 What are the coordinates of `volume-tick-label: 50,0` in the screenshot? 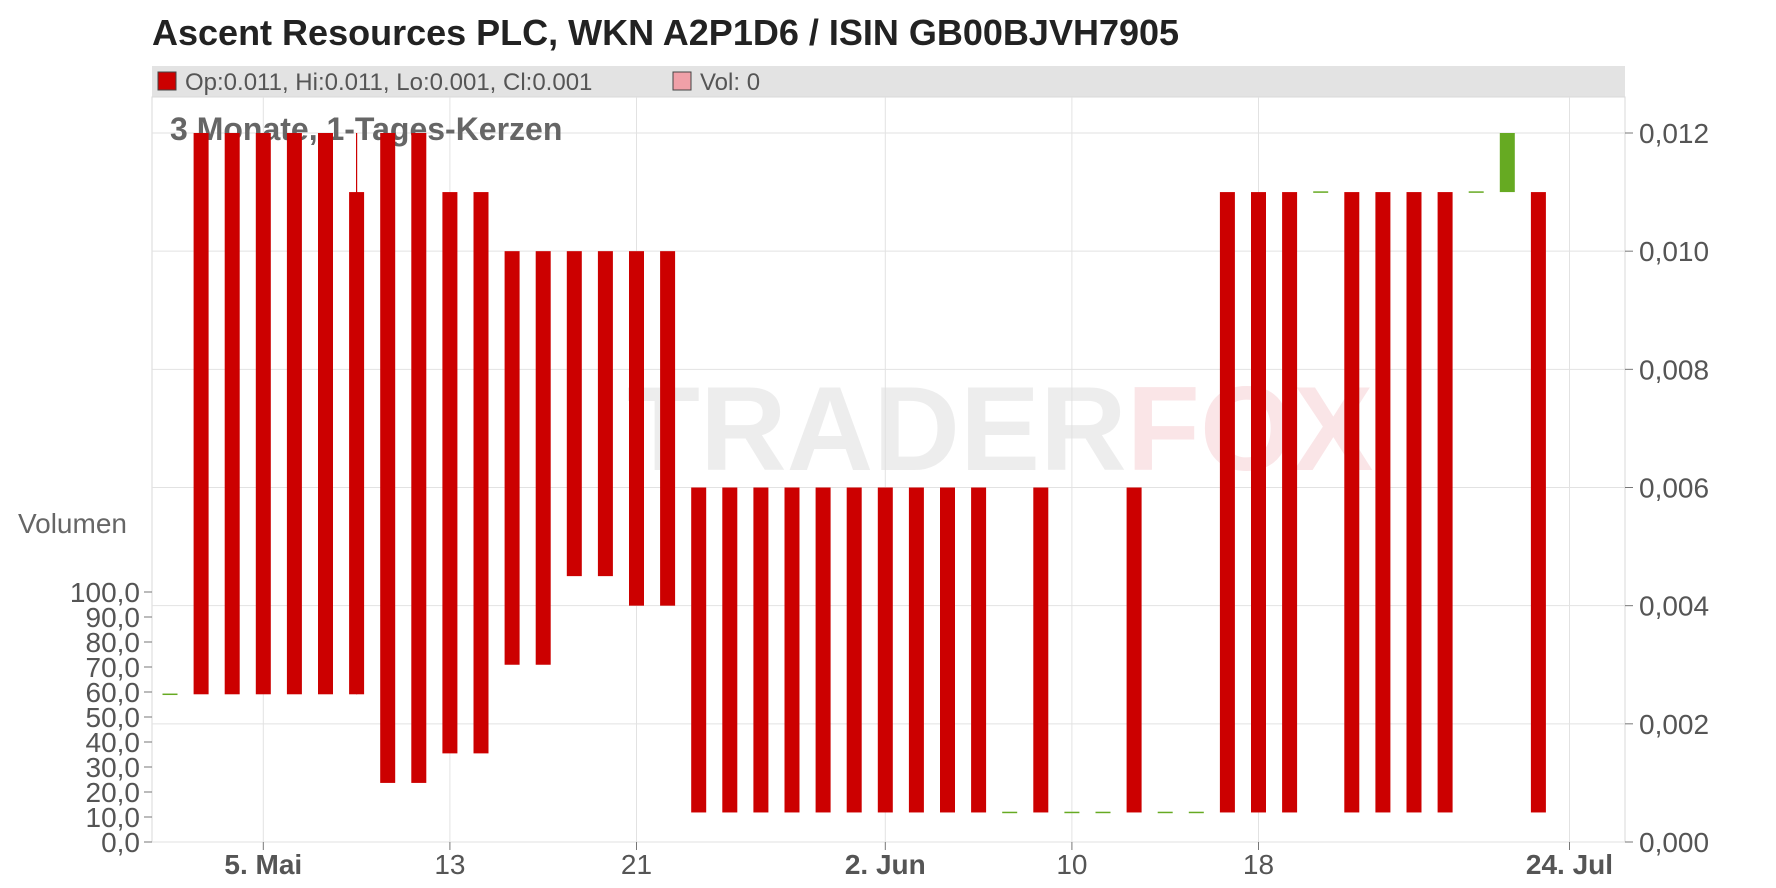 It's located at (113, 717).